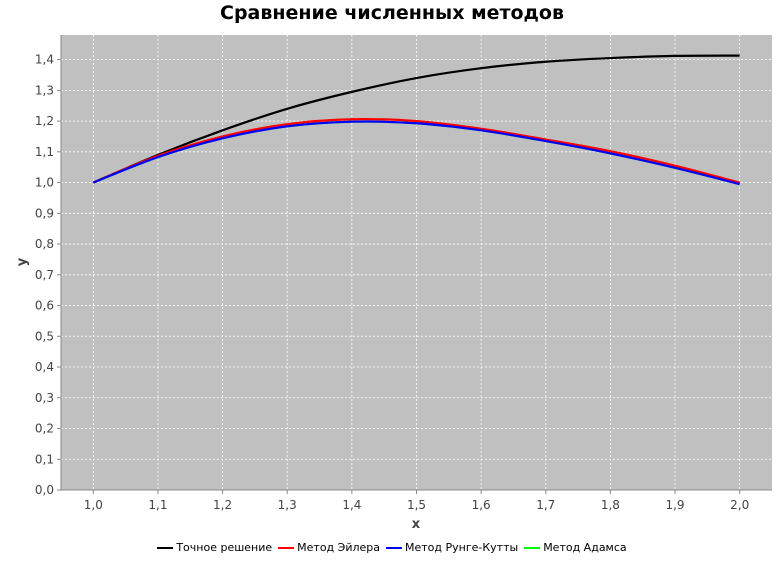 This screenshot has height=561, width=784. Describe the element at coordinates (44, 275) in the screenshot. I see `y-tick-label: 0,7` at that location.